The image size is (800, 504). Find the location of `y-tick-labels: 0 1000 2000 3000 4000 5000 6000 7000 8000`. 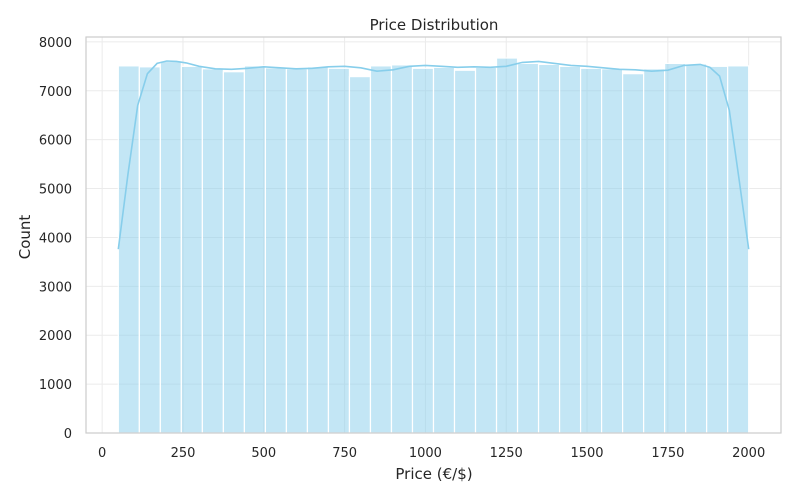

y-tick-labels: 0 1000 2000 3000 4000 5000 6000 7000 8000 is located at coordinates (55, 239).